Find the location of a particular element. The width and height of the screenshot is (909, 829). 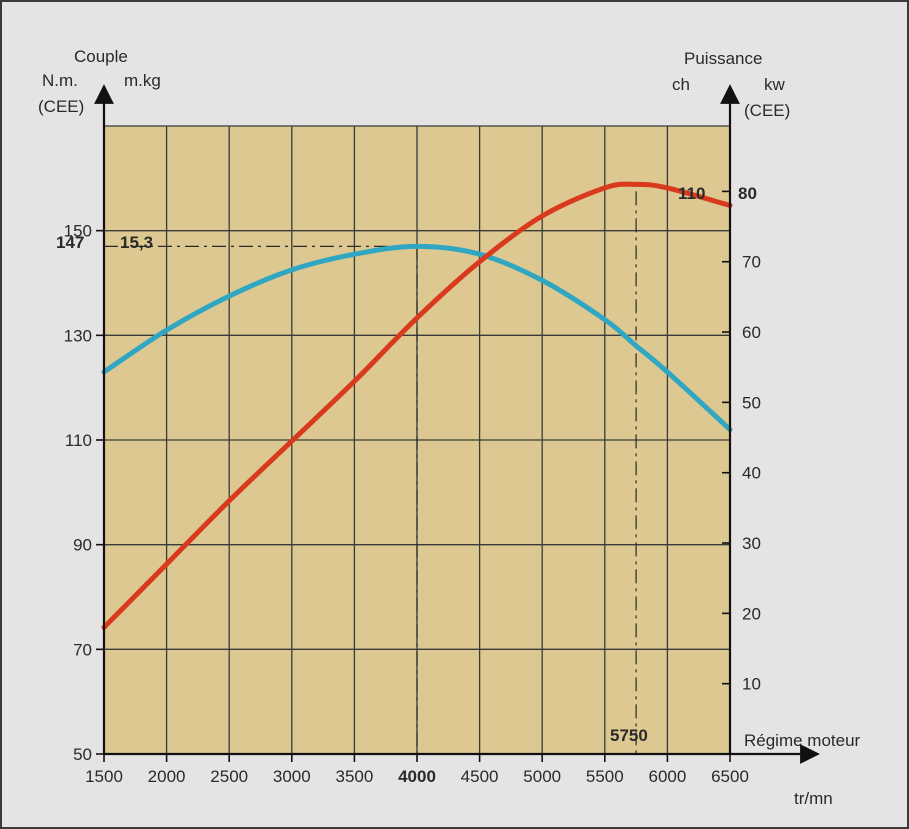

x-tick-label: 4000 is located at coordinates (417, 776).